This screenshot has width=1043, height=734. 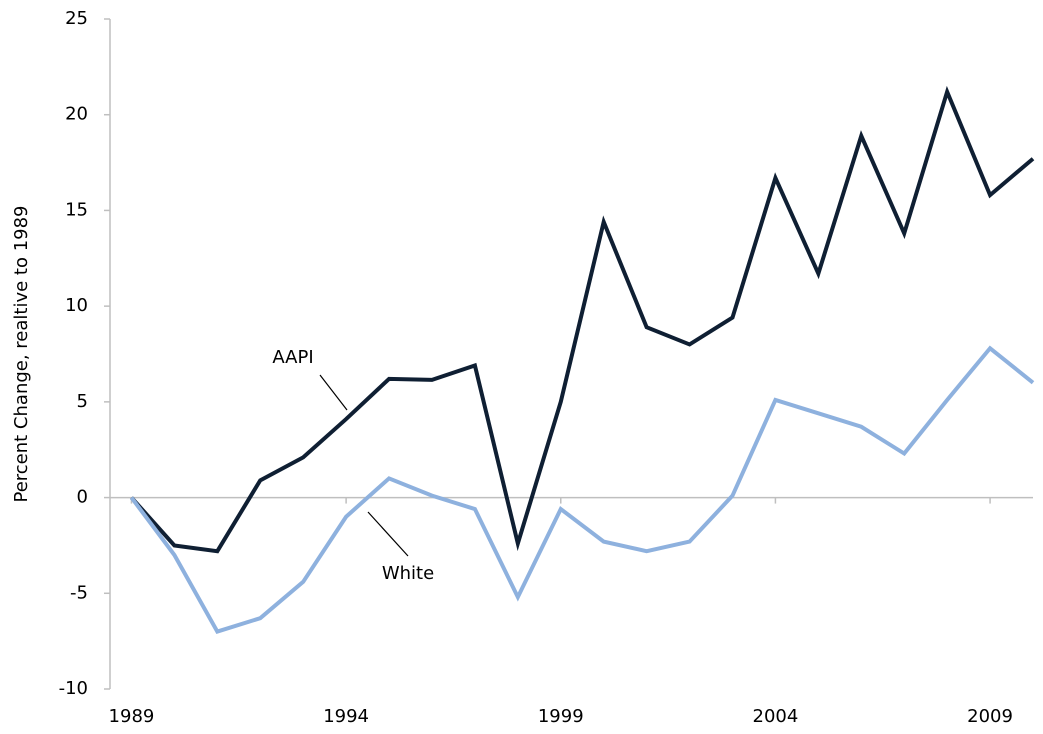 I want to click on y-tick-label: -5, so click(x=79, y=592).